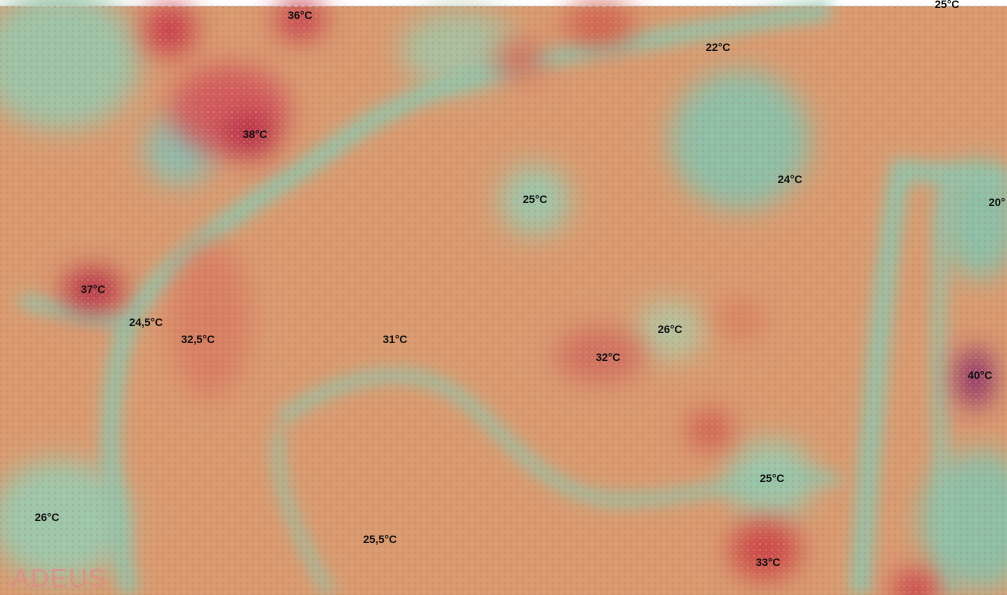  I want to click on temperature-label: 31°C, so click(395, 340).